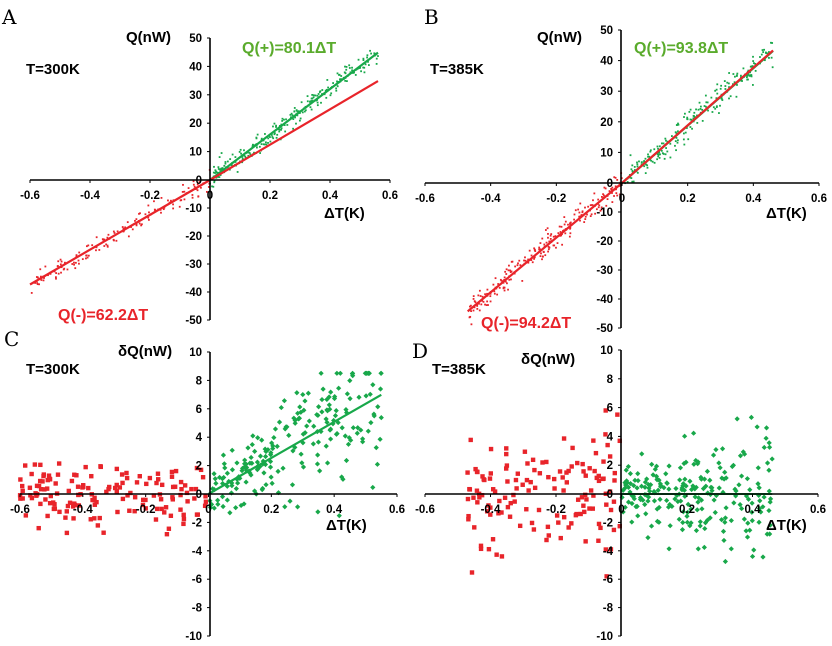  What do you see at coordinates (610, 409) in the screenshot?
I see `chart-d-y-tick-label: 6` at bounding box center [610, 409].